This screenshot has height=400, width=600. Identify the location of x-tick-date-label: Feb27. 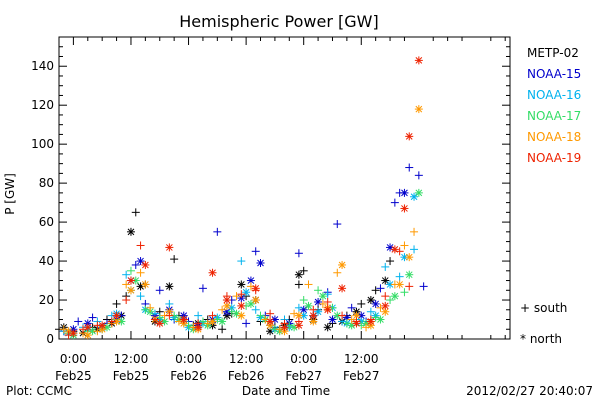
(303, 376).